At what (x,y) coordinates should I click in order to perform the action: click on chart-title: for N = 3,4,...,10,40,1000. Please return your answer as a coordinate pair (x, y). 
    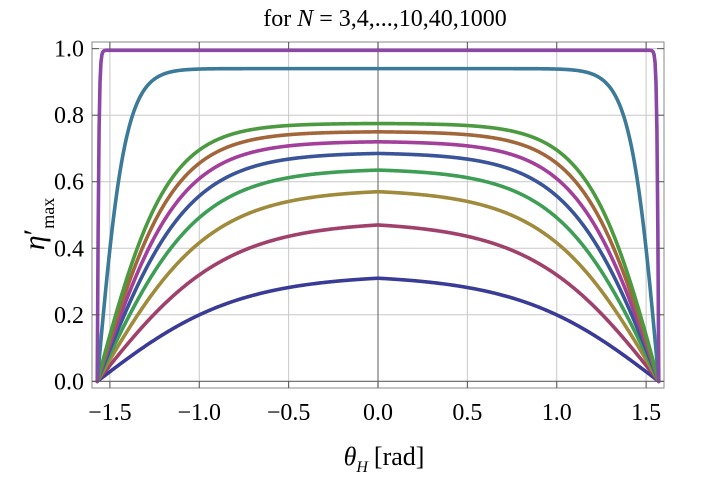
    Looking at the image, I should click on (385, 19).